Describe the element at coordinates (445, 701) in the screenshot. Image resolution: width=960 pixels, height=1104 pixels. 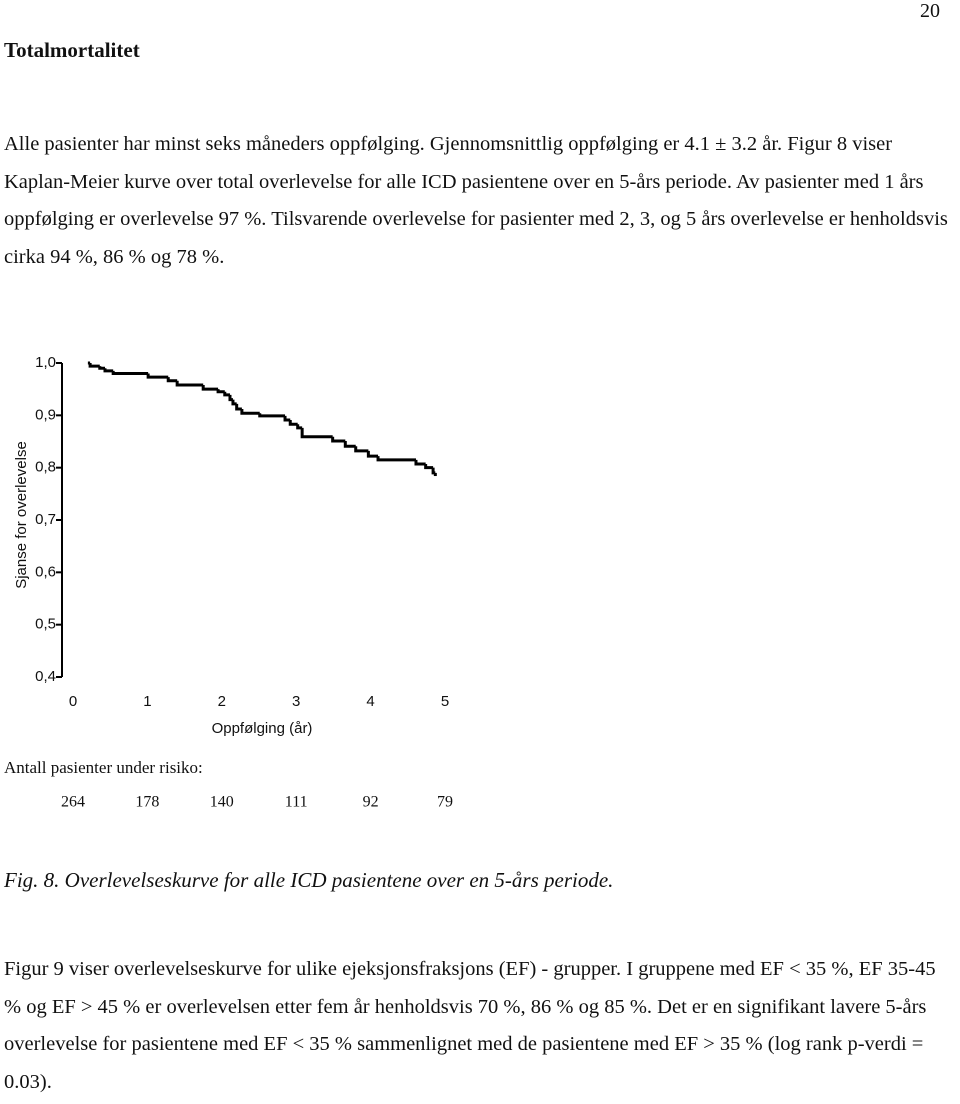
I see `x-tick-label: 5` at that location.